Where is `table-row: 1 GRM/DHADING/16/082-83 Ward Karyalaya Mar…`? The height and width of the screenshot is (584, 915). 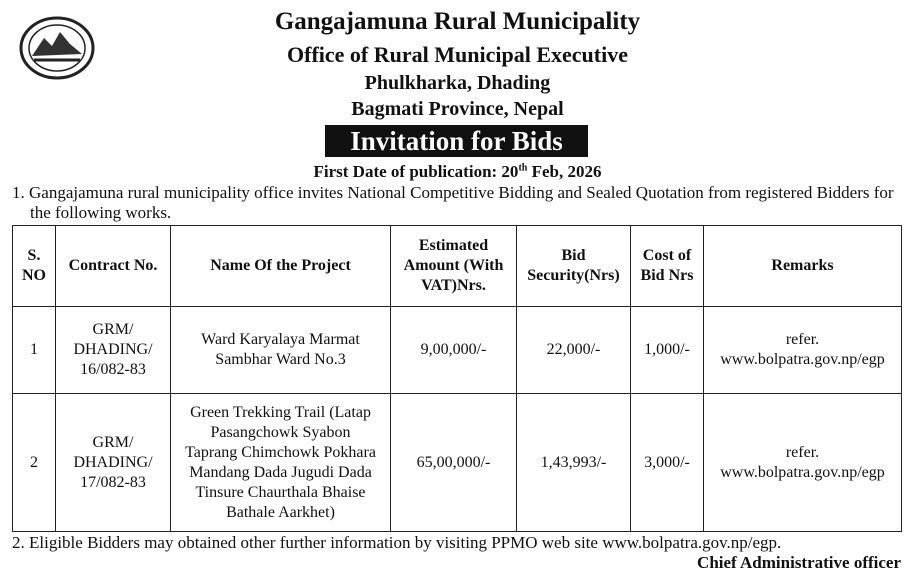 table-row: 1 GRM/DHADING/16/082-83 Ward Karyalaya Mar… is located at coordinates (457, 350).